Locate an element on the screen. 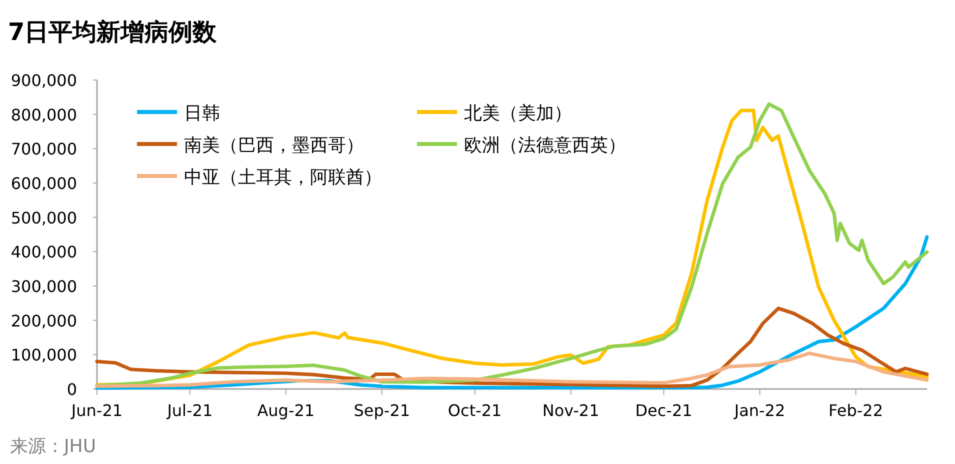 This screenshot has width=955, height=464. y-tick-label: 700,000 is located at coordinates (43, 149).